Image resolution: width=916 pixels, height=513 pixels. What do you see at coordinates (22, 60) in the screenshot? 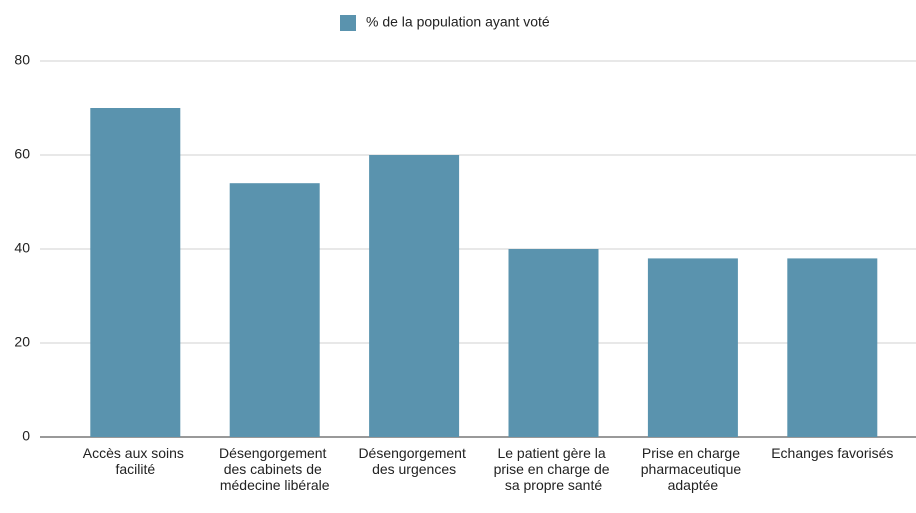
I see `y-tick-label: 80` at bounding box center [22, 60].